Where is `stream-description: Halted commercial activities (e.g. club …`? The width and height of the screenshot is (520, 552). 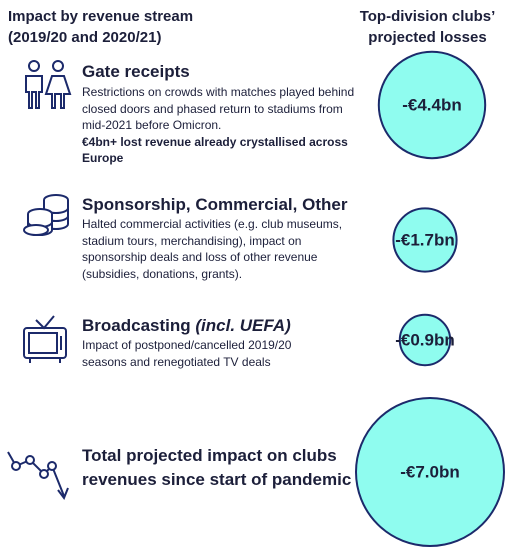 stream-description: Halted commercial activities (e.g. club … is located at coordinates (212, 249).